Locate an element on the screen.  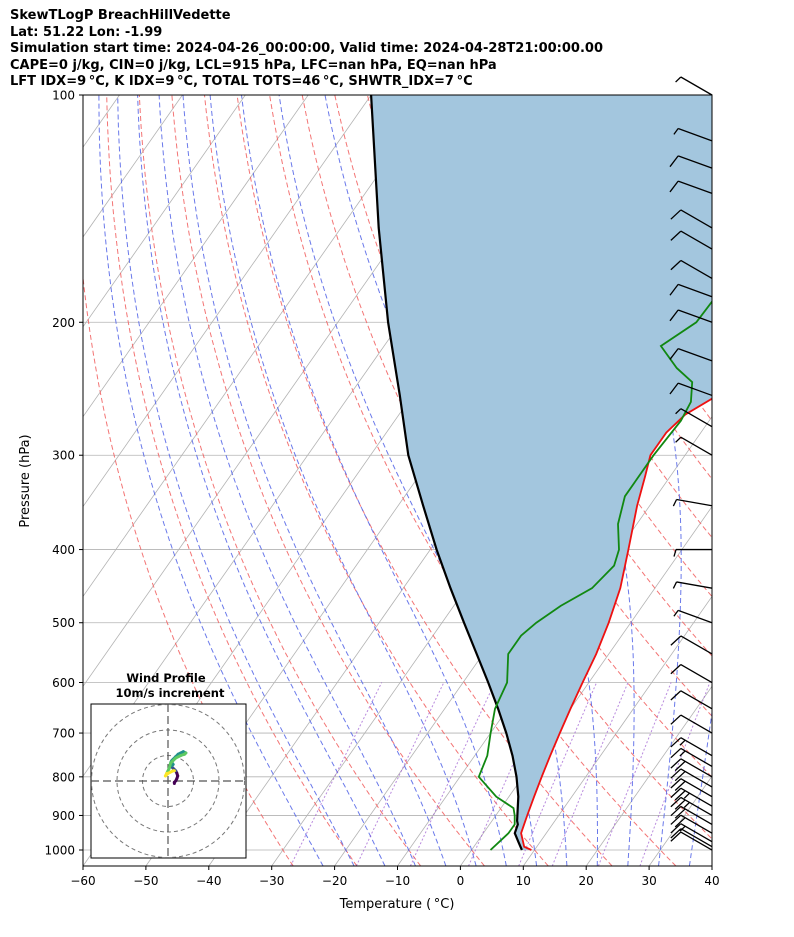
station-title: SkewTLogP BreachHillVedette is located at coordinates (120, 15).